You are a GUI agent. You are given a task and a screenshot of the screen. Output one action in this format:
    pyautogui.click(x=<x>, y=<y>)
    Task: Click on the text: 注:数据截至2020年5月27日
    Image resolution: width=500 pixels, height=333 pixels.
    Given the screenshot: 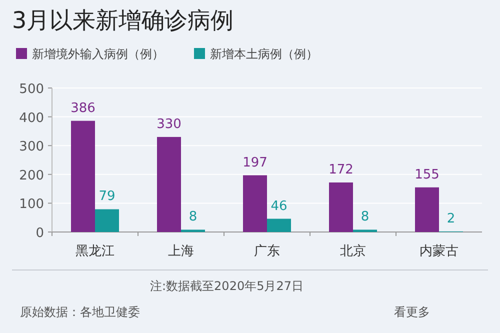 What is the action you would take?
    pyautogui.click(x=227, y=286)
    